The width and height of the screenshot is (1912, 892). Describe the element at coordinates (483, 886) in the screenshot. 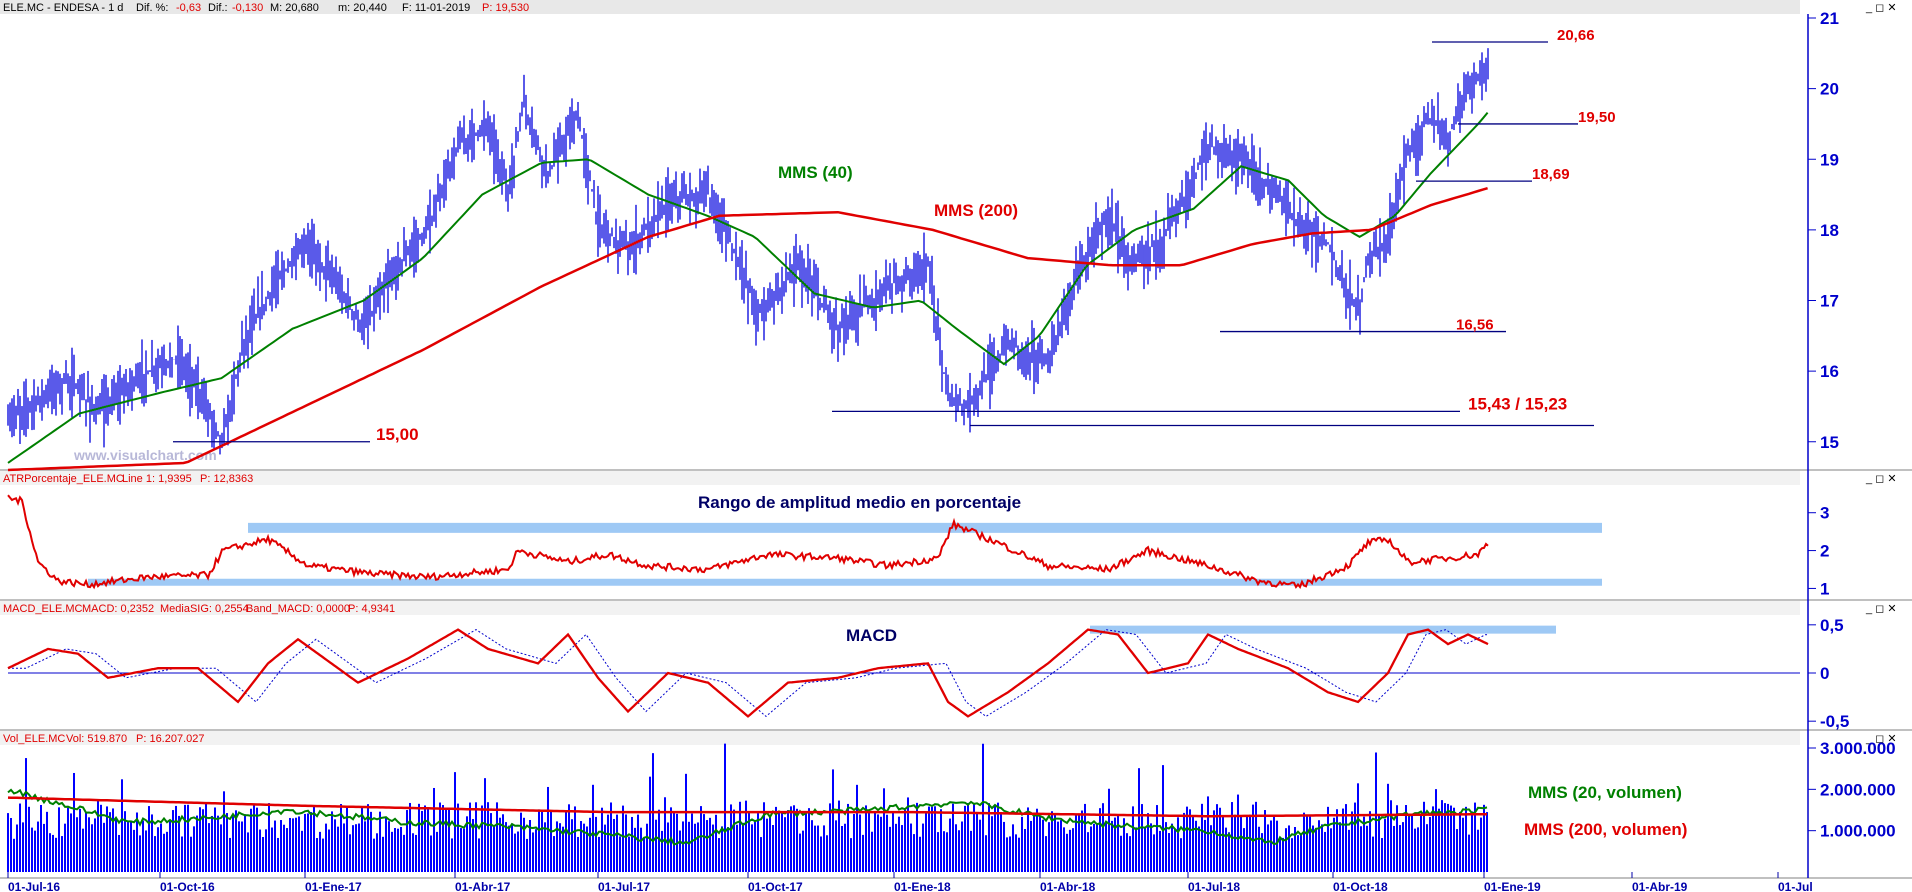

I see `x-tick-label: 01-Abr-17` at that location.